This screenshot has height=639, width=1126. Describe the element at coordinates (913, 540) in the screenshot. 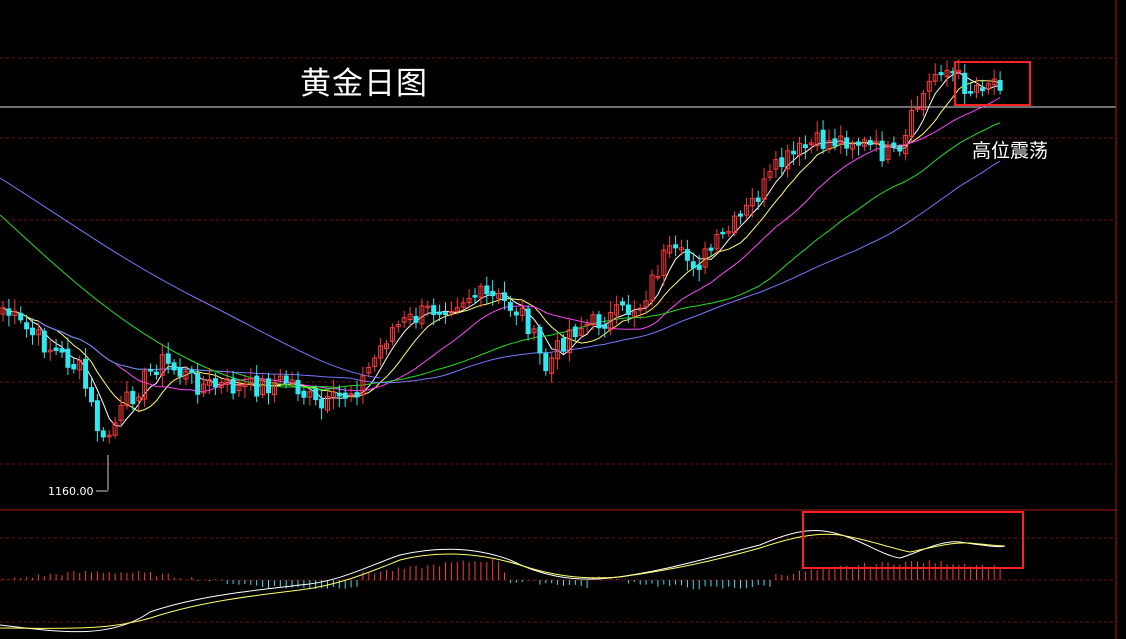

I see `macd-highlight-box` at that location.